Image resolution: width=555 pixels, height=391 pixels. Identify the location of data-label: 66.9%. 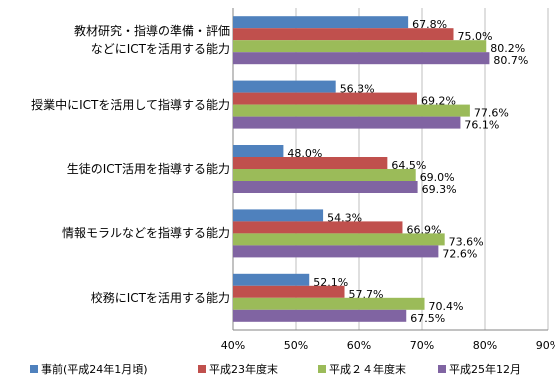
(423, 229).